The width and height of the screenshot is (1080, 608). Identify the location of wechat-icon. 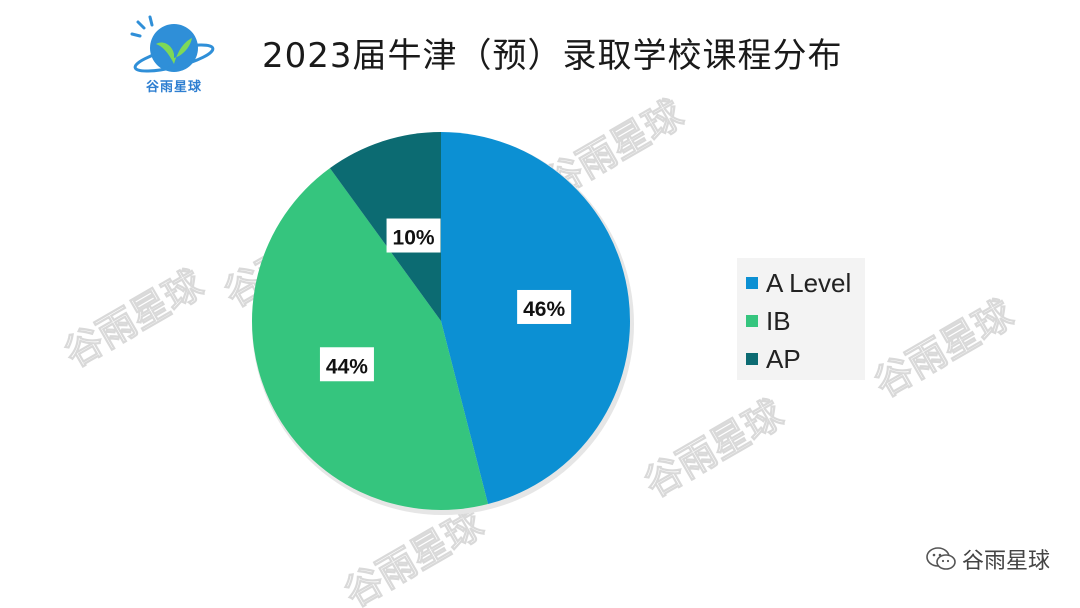
(941, 558).